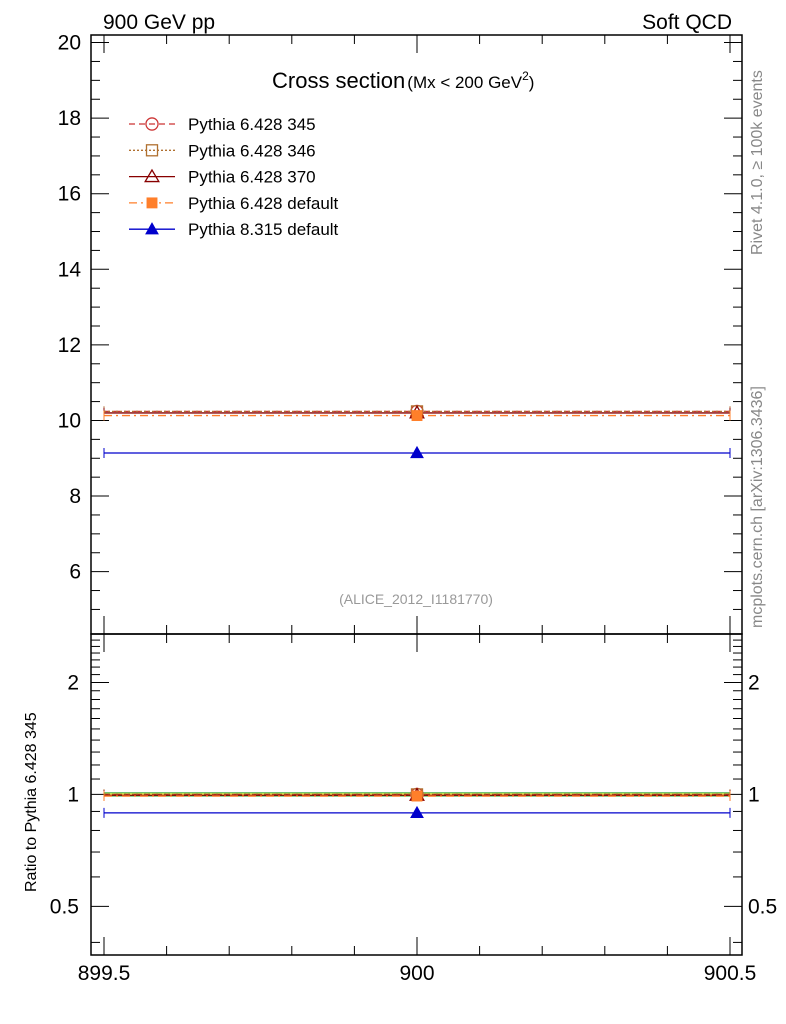 The width and height of the screenshot is (786, 1024). Describe the element at coordinates (687, 22) in the screenshot. I see `header-category-label: Soft QCD` at that location.